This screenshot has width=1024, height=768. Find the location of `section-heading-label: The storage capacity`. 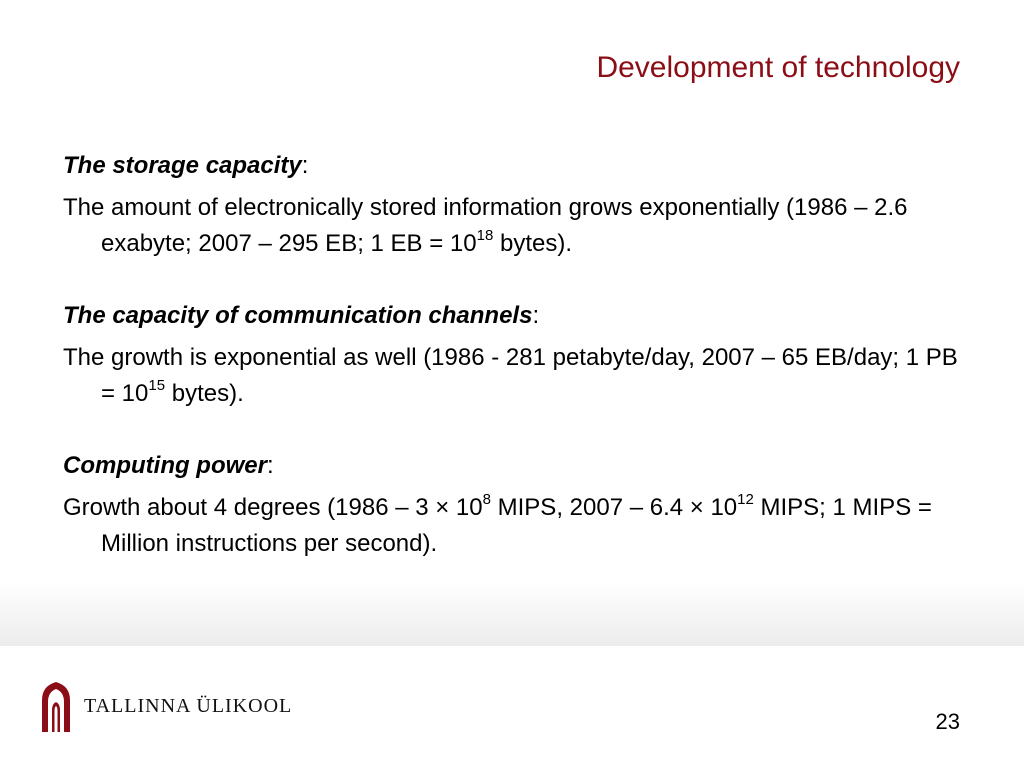

section-heading-label: The storage capacity is located at coordinates (182, 165).